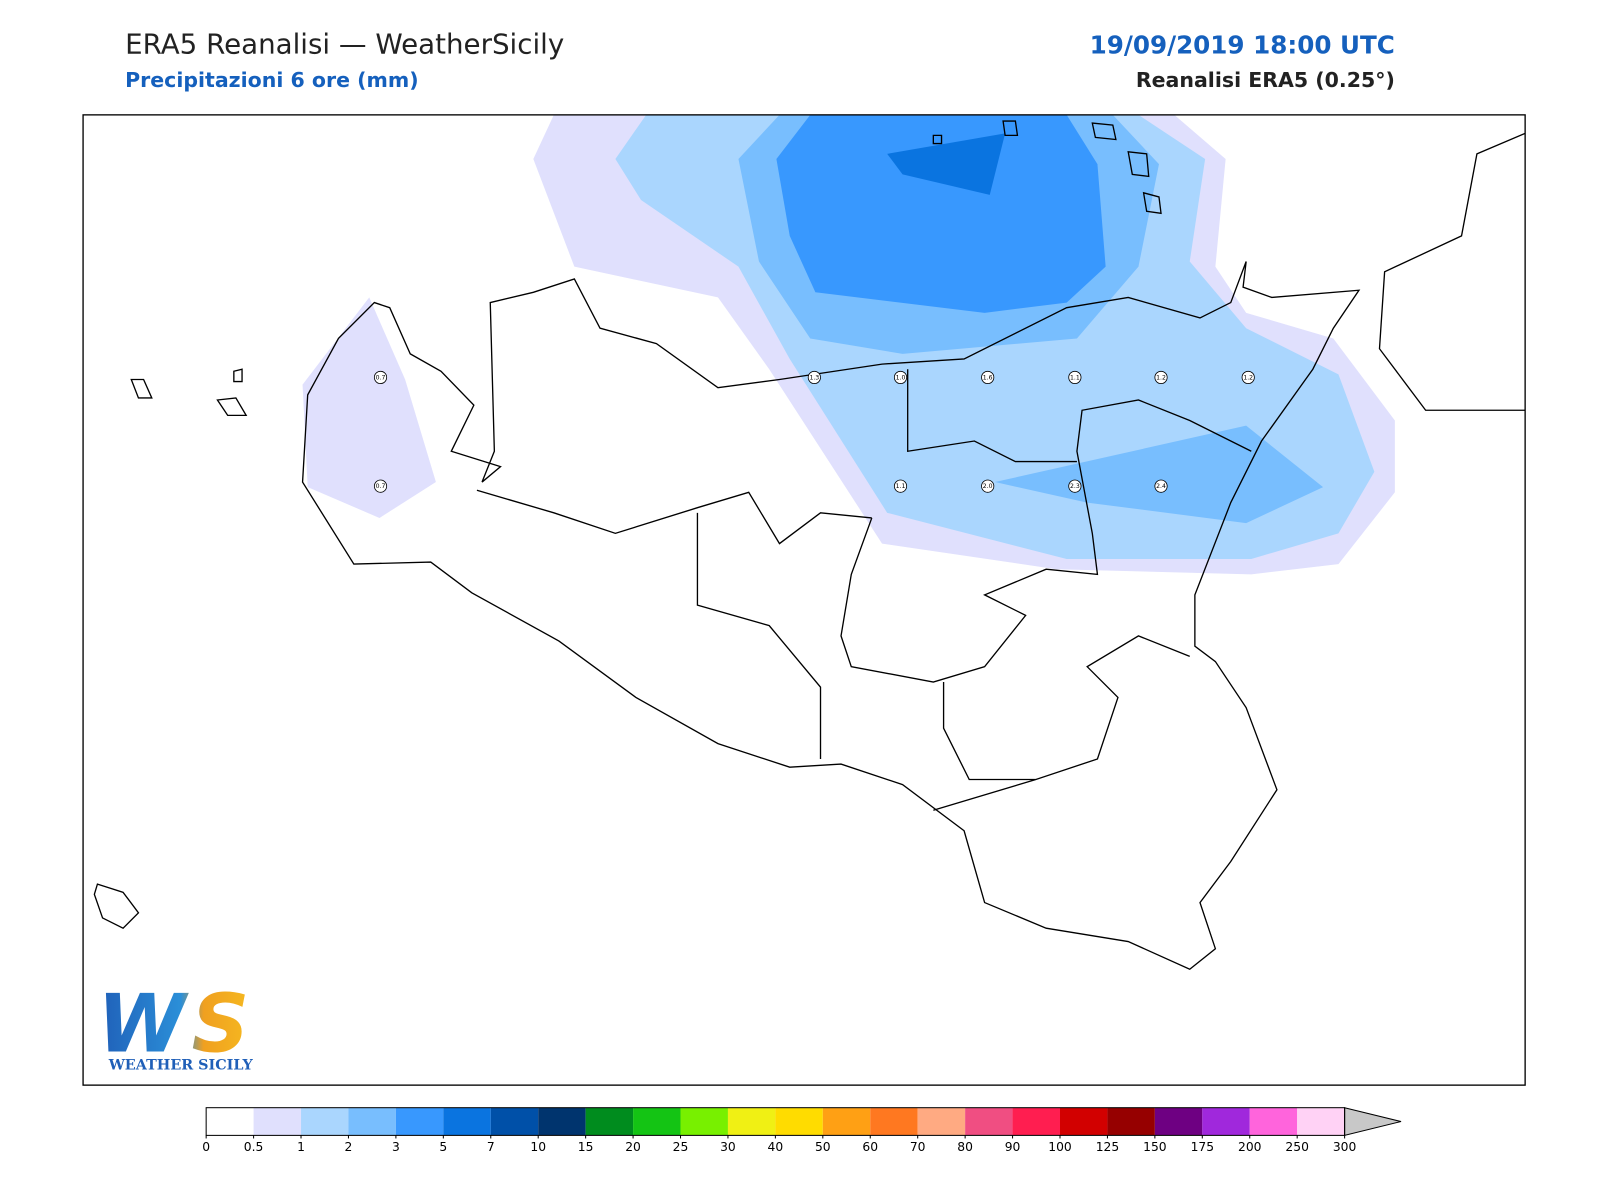 The height and width of the screenshot is (1200, 1600). Describe the element at coordinates (1013, 1147) in the screenshot. I see `colorbar-label: 90` at that location.